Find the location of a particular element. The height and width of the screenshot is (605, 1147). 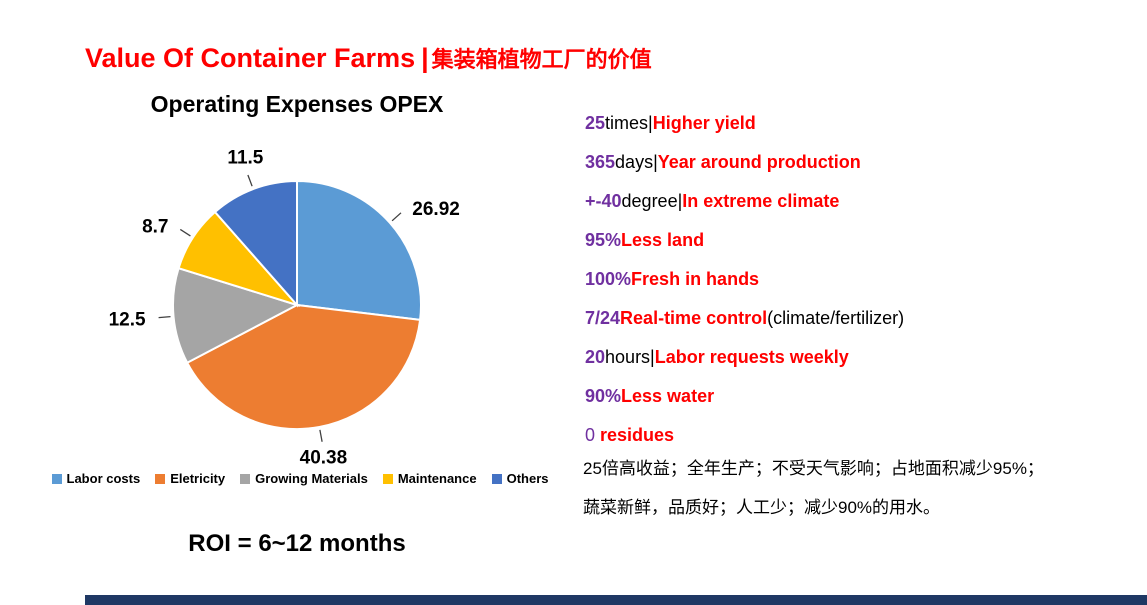

benefit-segment-plain: hours| is located at coordinates (630, 357).